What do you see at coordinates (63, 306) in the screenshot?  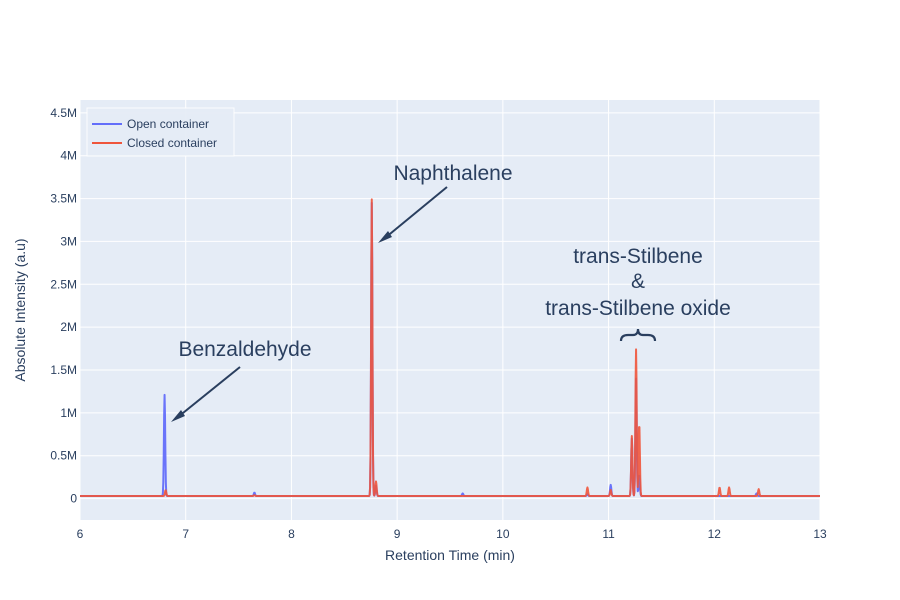 I see `y-tick-labels: 0 0.5M 1M 1.5M 2M 2.5M 3M 3.5M 4M 4.5M` at bounding box center [63, 306].